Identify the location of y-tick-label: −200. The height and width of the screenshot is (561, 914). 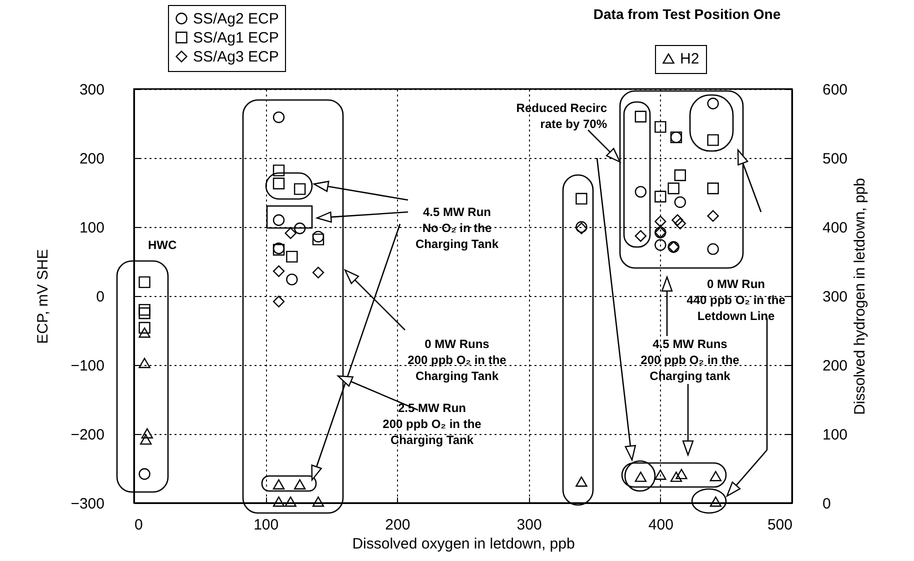
(87, 435).